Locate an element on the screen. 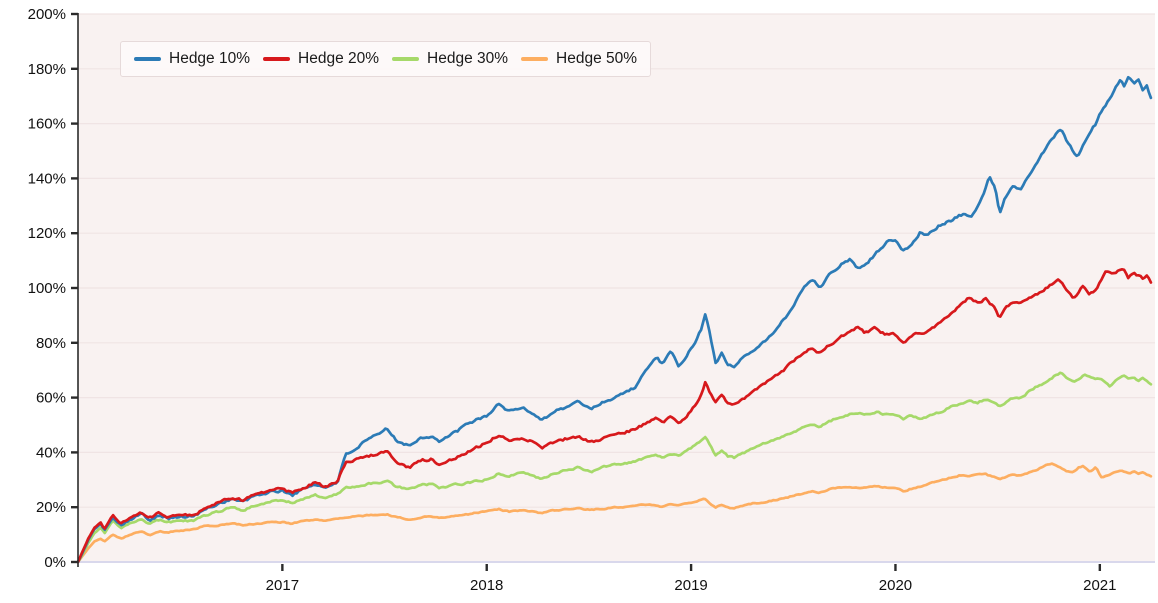 The height and width of the screenshot is (603, 1158). x-axis-tick-label: 2017 is located at coordinates (282, 585).